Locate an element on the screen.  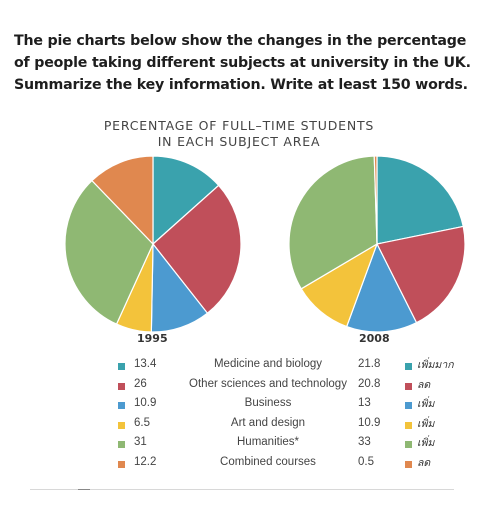
divider-mark is located at coordinates (84, 489).